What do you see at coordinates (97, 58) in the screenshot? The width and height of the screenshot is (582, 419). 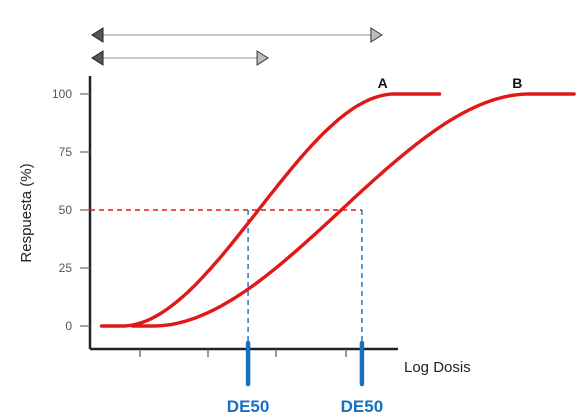 I see `arrow-head-left-A` at bounding box center [97, 58].